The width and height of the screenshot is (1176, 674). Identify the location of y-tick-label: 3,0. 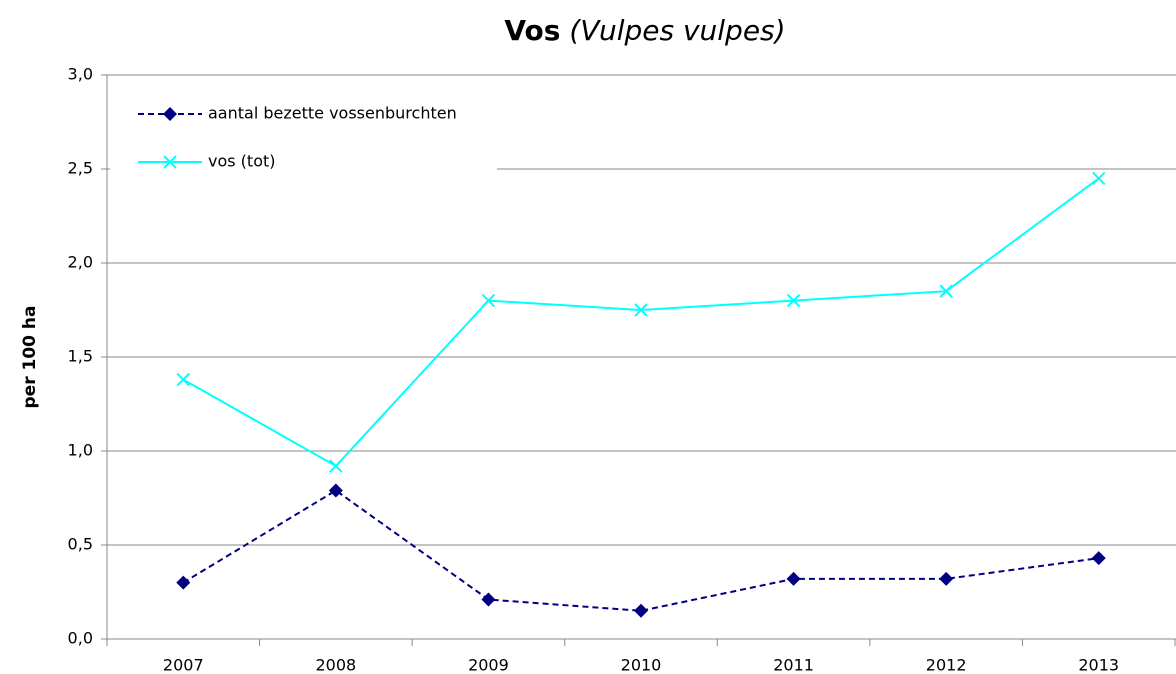
(80, 74).